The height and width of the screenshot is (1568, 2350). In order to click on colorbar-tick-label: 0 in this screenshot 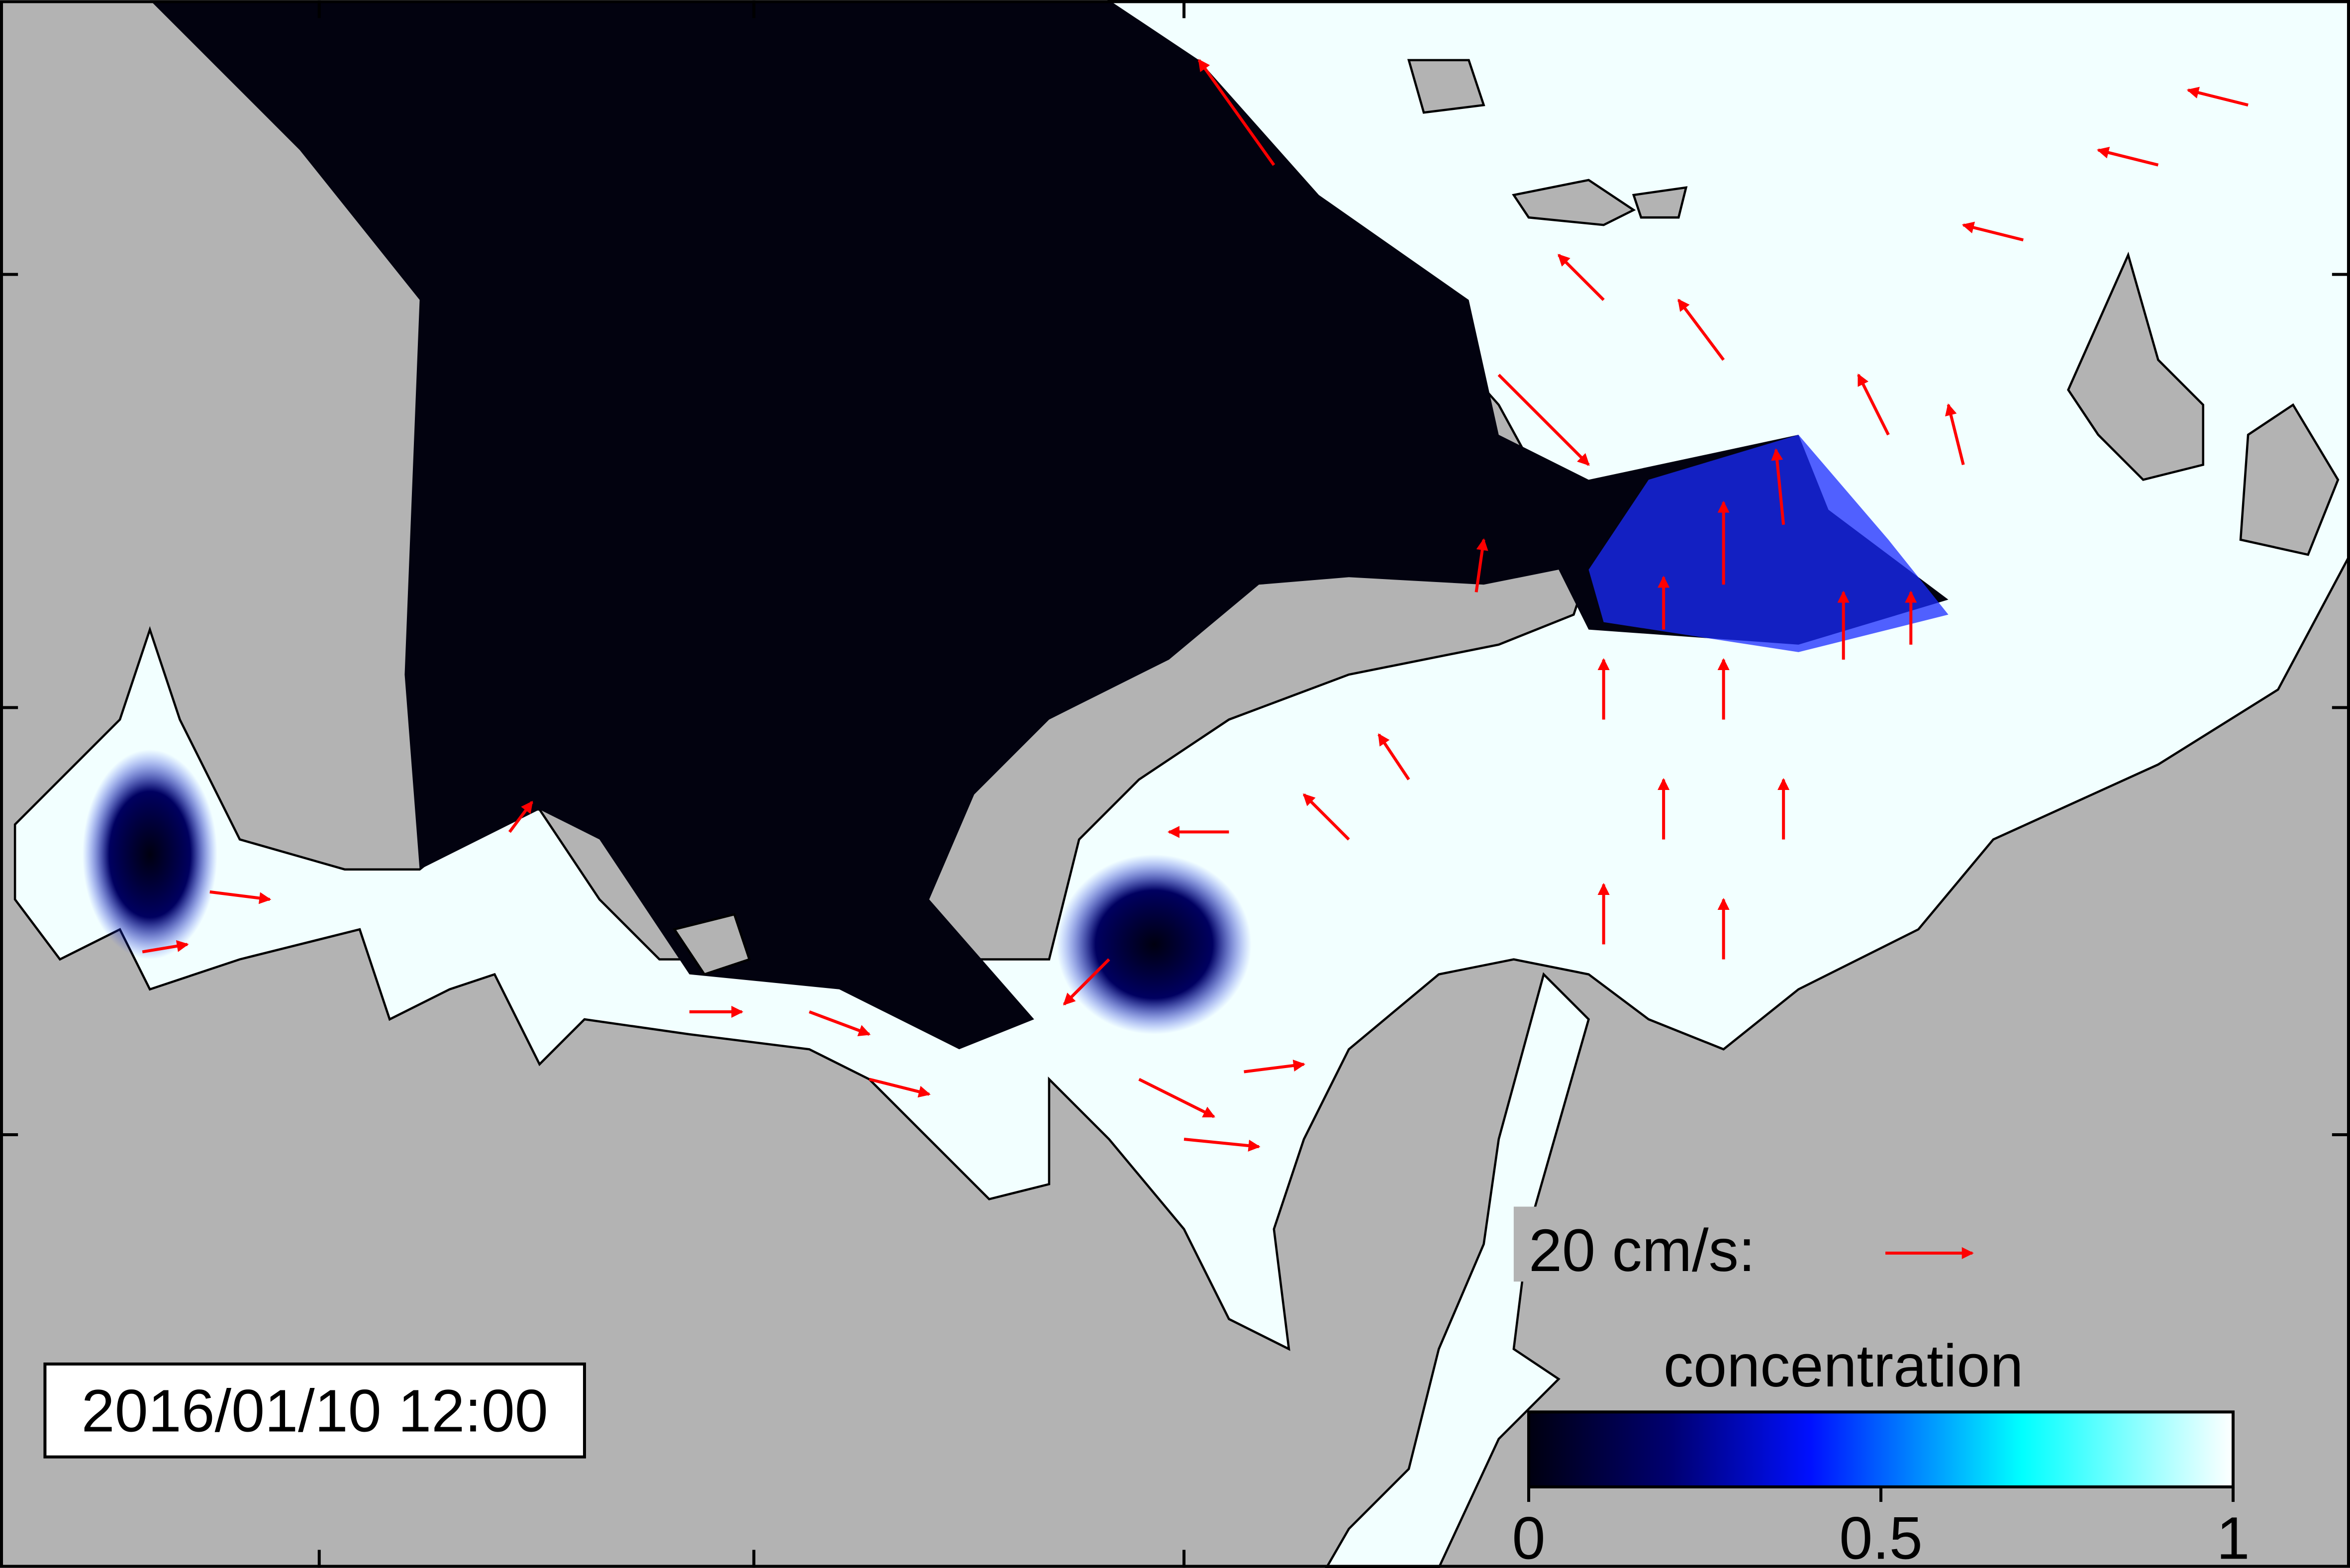, I will do `click(1528, 1536)`.